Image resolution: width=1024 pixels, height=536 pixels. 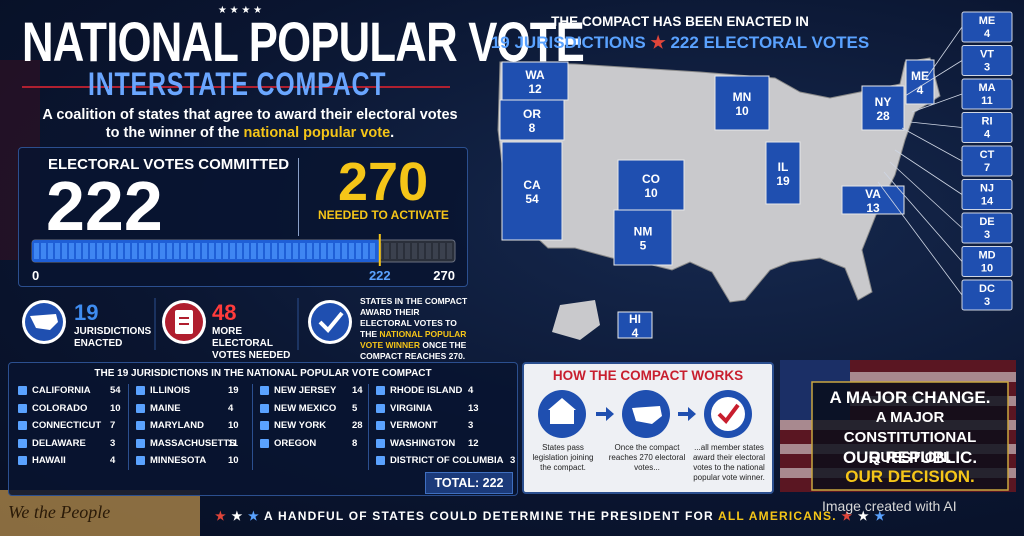 I want to click on state-votes: 12, so click(x=535, y=89).